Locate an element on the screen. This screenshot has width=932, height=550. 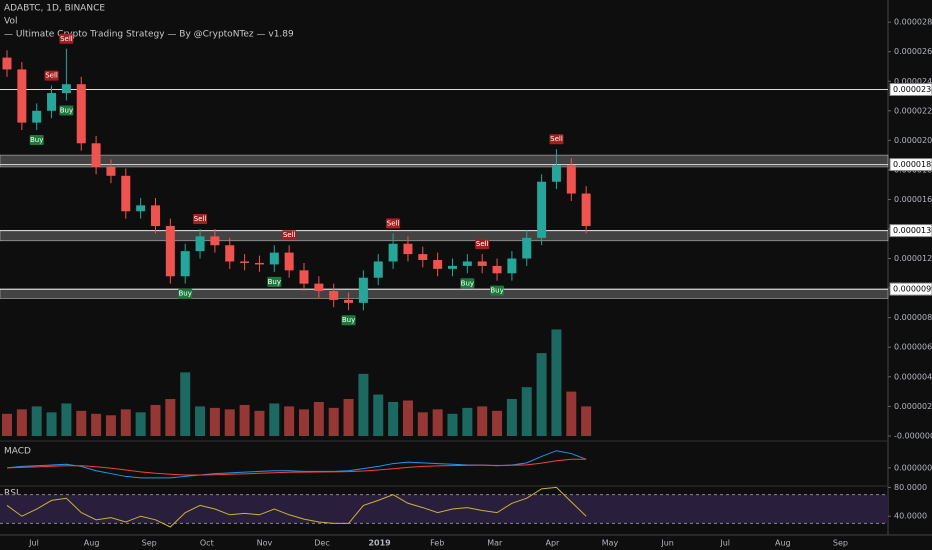
y-tick-label: 0.00000200 is located at coordinates (913, 406).